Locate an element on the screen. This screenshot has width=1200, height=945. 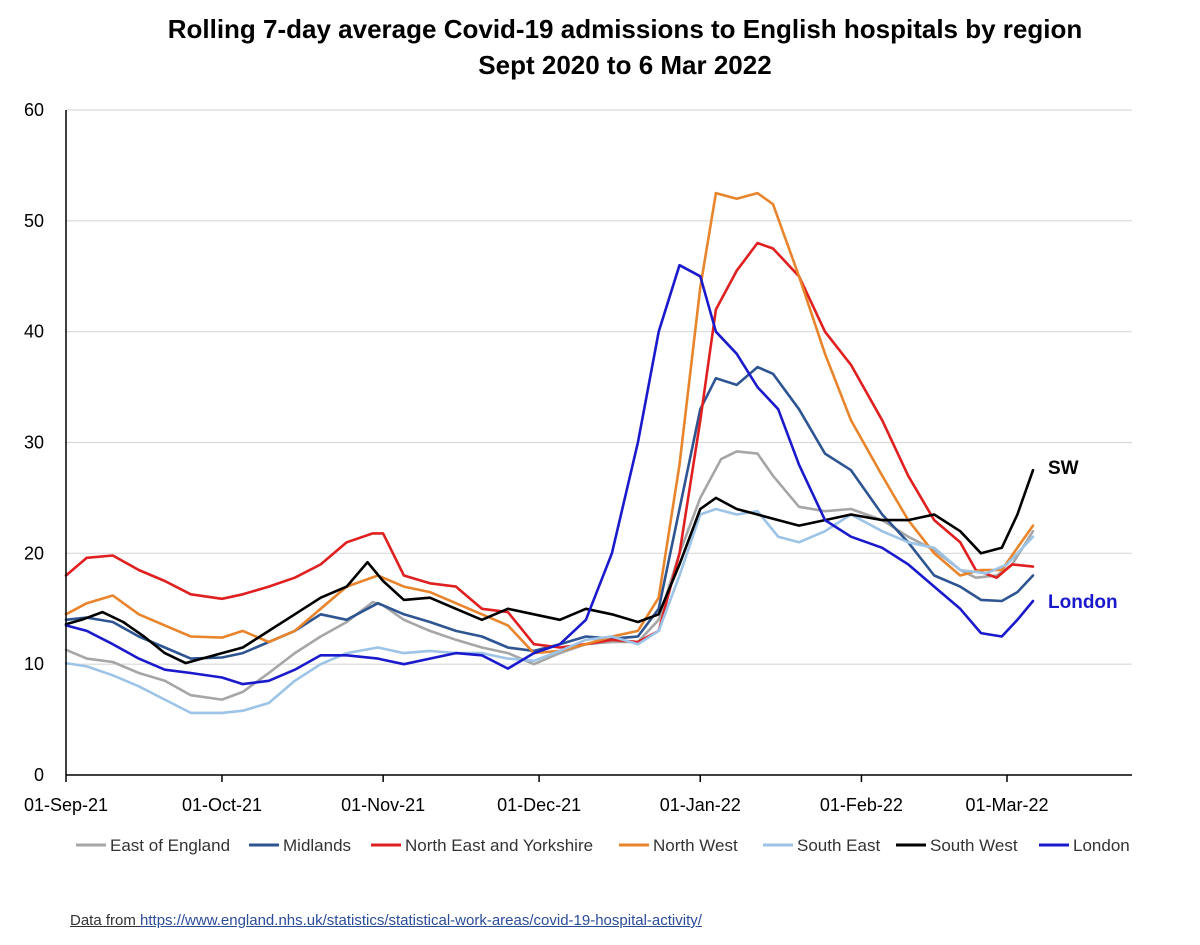
y-tick-label: 10 is located at coordinates (34, 664).